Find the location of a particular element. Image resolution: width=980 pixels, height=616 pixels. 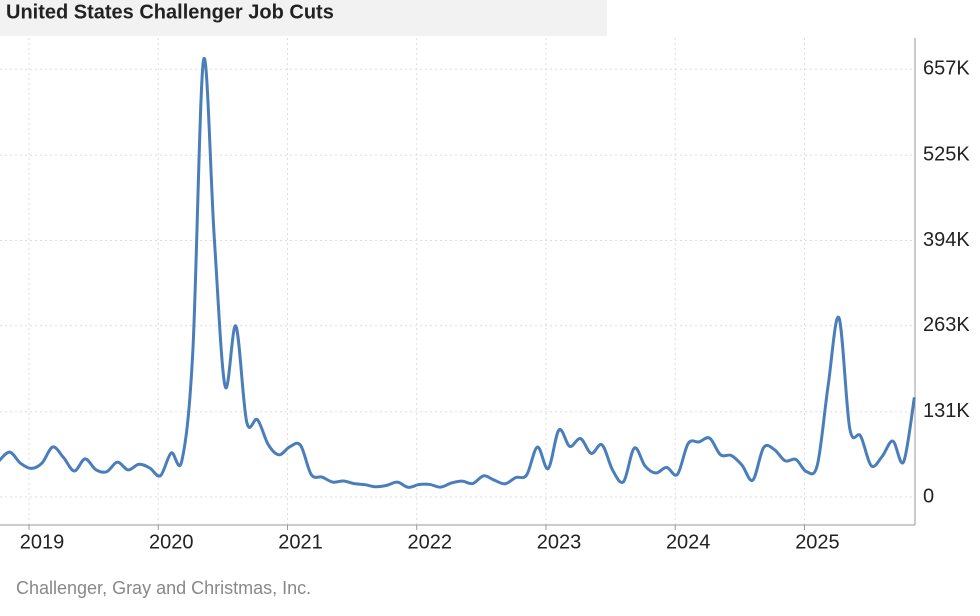

y-tick-label: 263K is located at coordinates (946, 325).